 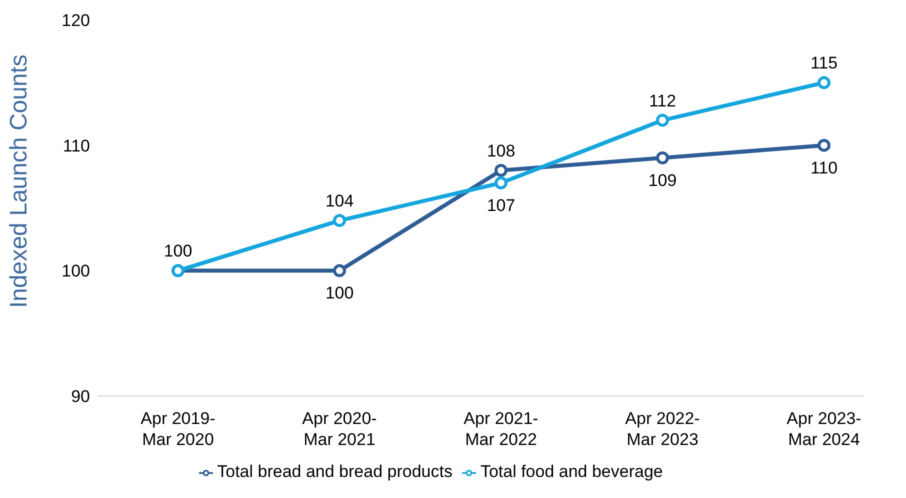 I want to click on y-axis-title: Indexed Launch Counts, so click(x=19, y=181).